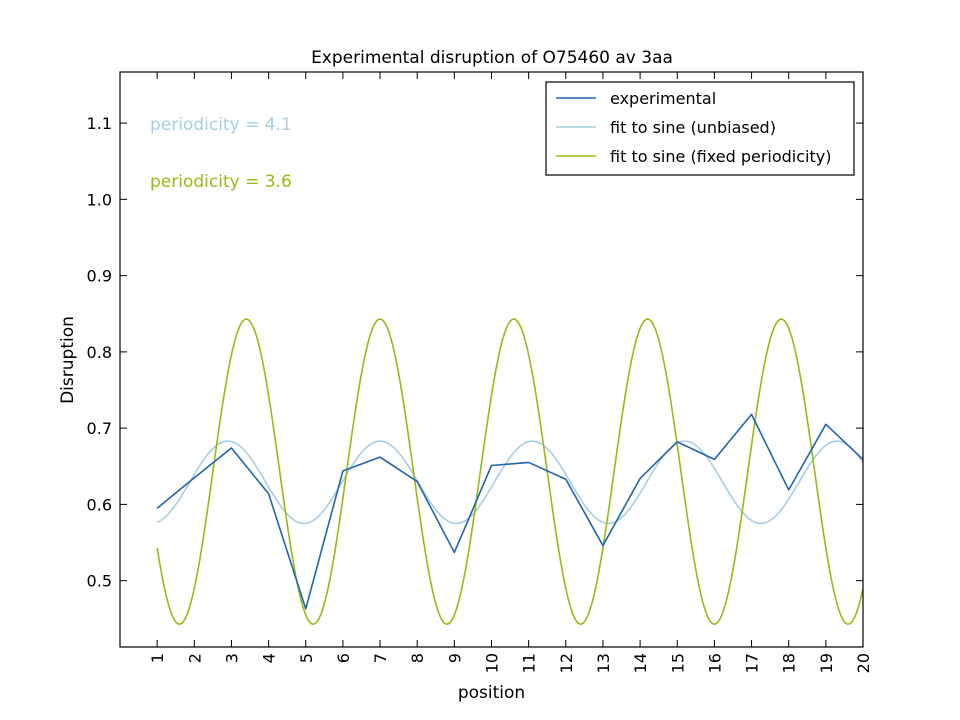 The width and height of the screenshot is (960, 720). Describe the element at coordinates (269, 658) in the screenshot. I see `x-tick-label-4: 4` at that location.